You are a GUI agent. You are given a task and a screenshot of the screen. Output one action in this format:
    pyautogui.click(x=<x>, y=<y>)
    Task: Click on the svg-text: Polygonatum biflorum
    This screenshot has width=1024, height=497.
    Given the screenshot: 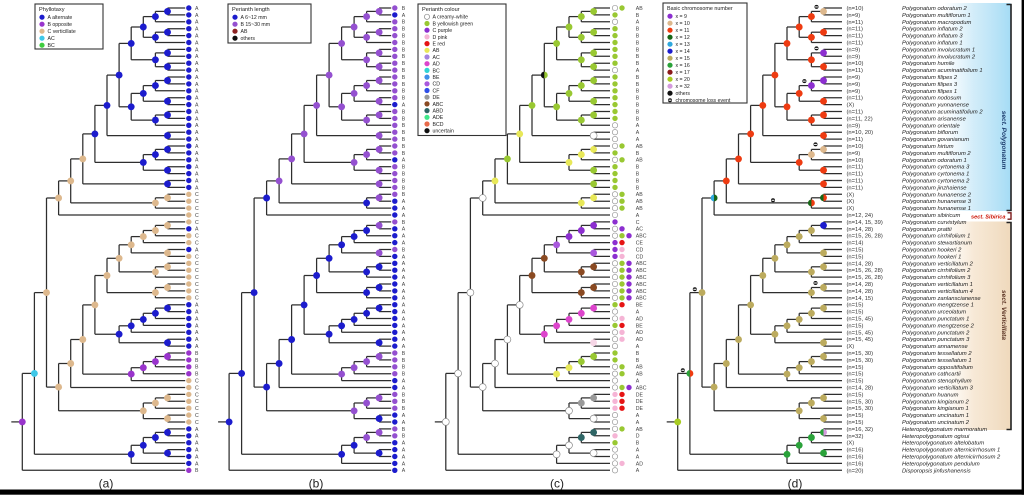 What is the action you would take?
    pyautogui.click(x=930, y=133)
    